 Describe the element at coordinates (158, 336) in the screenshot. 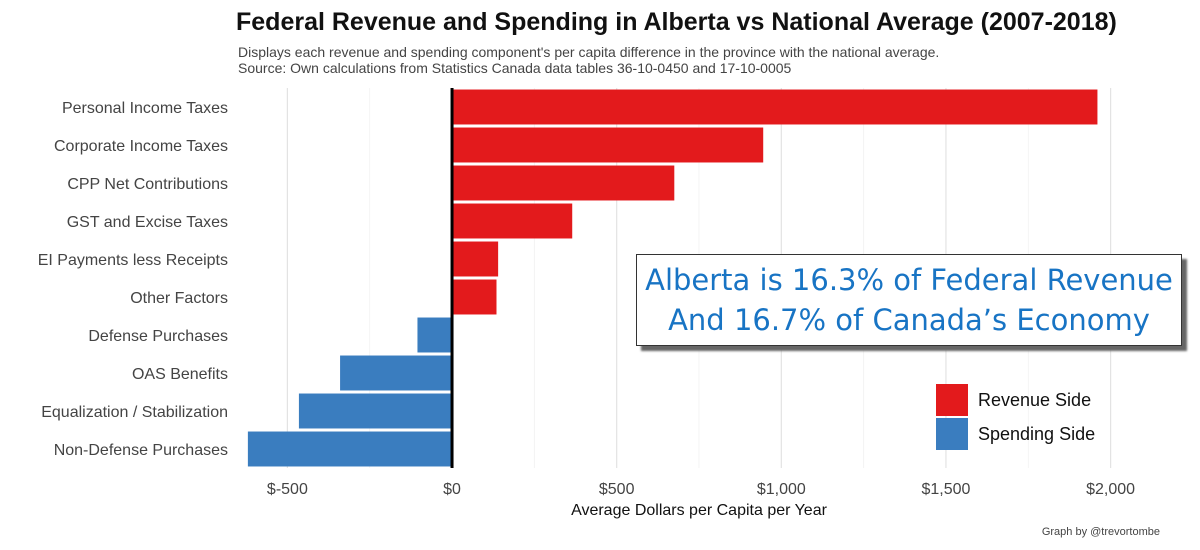

I see `category-label: Defense Purchases` at that location.